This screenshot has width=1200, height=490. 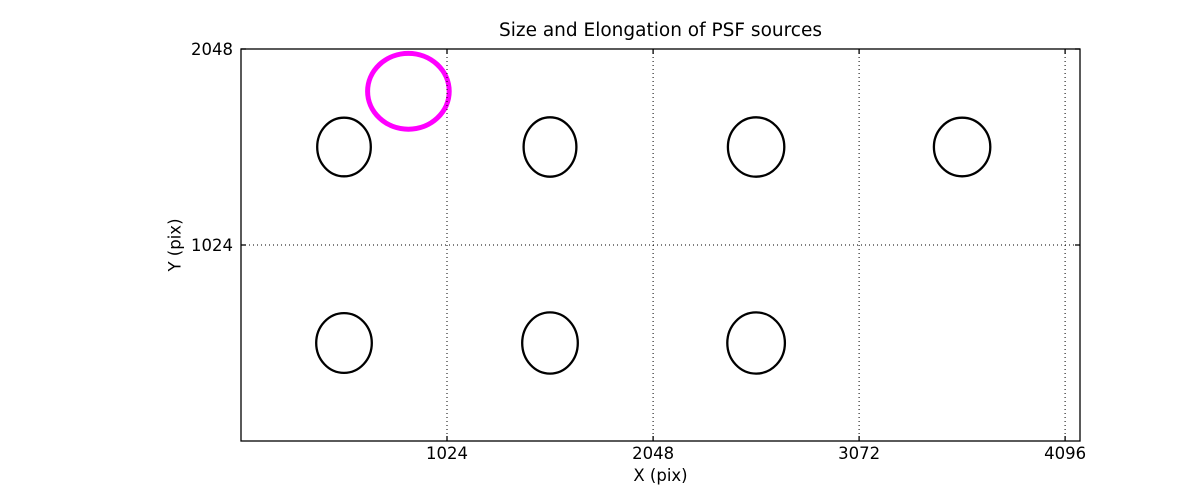 I want to click on y-tick-label: 2048, so click(x=212, y=49).